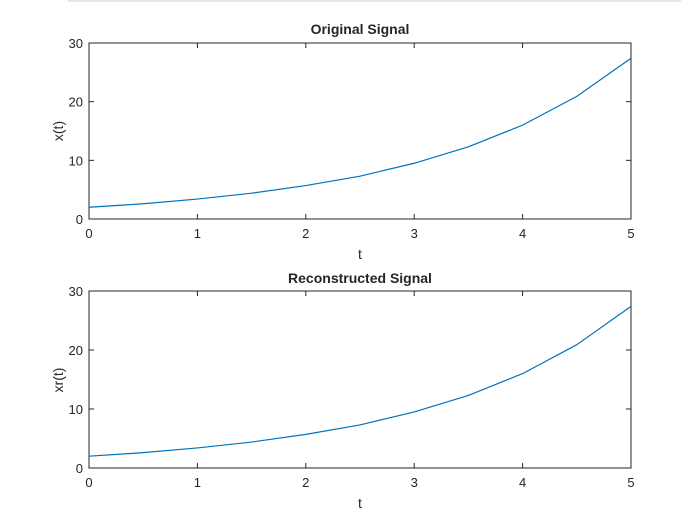  What do you see at coordinates (360, 278) in the screenshot?
I see `plot-title: Reconstructed Signal` at bounding box center [360, 278].